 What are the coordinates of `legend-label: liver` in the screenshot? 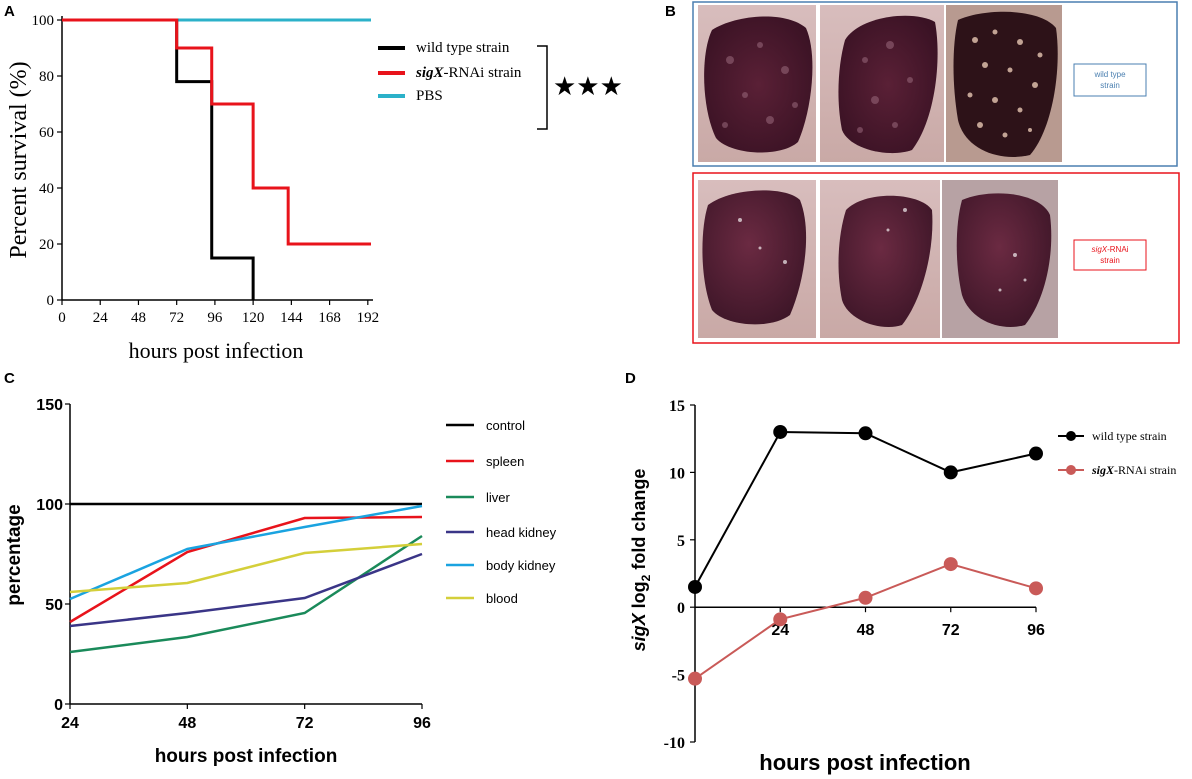 It's located at (498, 497).